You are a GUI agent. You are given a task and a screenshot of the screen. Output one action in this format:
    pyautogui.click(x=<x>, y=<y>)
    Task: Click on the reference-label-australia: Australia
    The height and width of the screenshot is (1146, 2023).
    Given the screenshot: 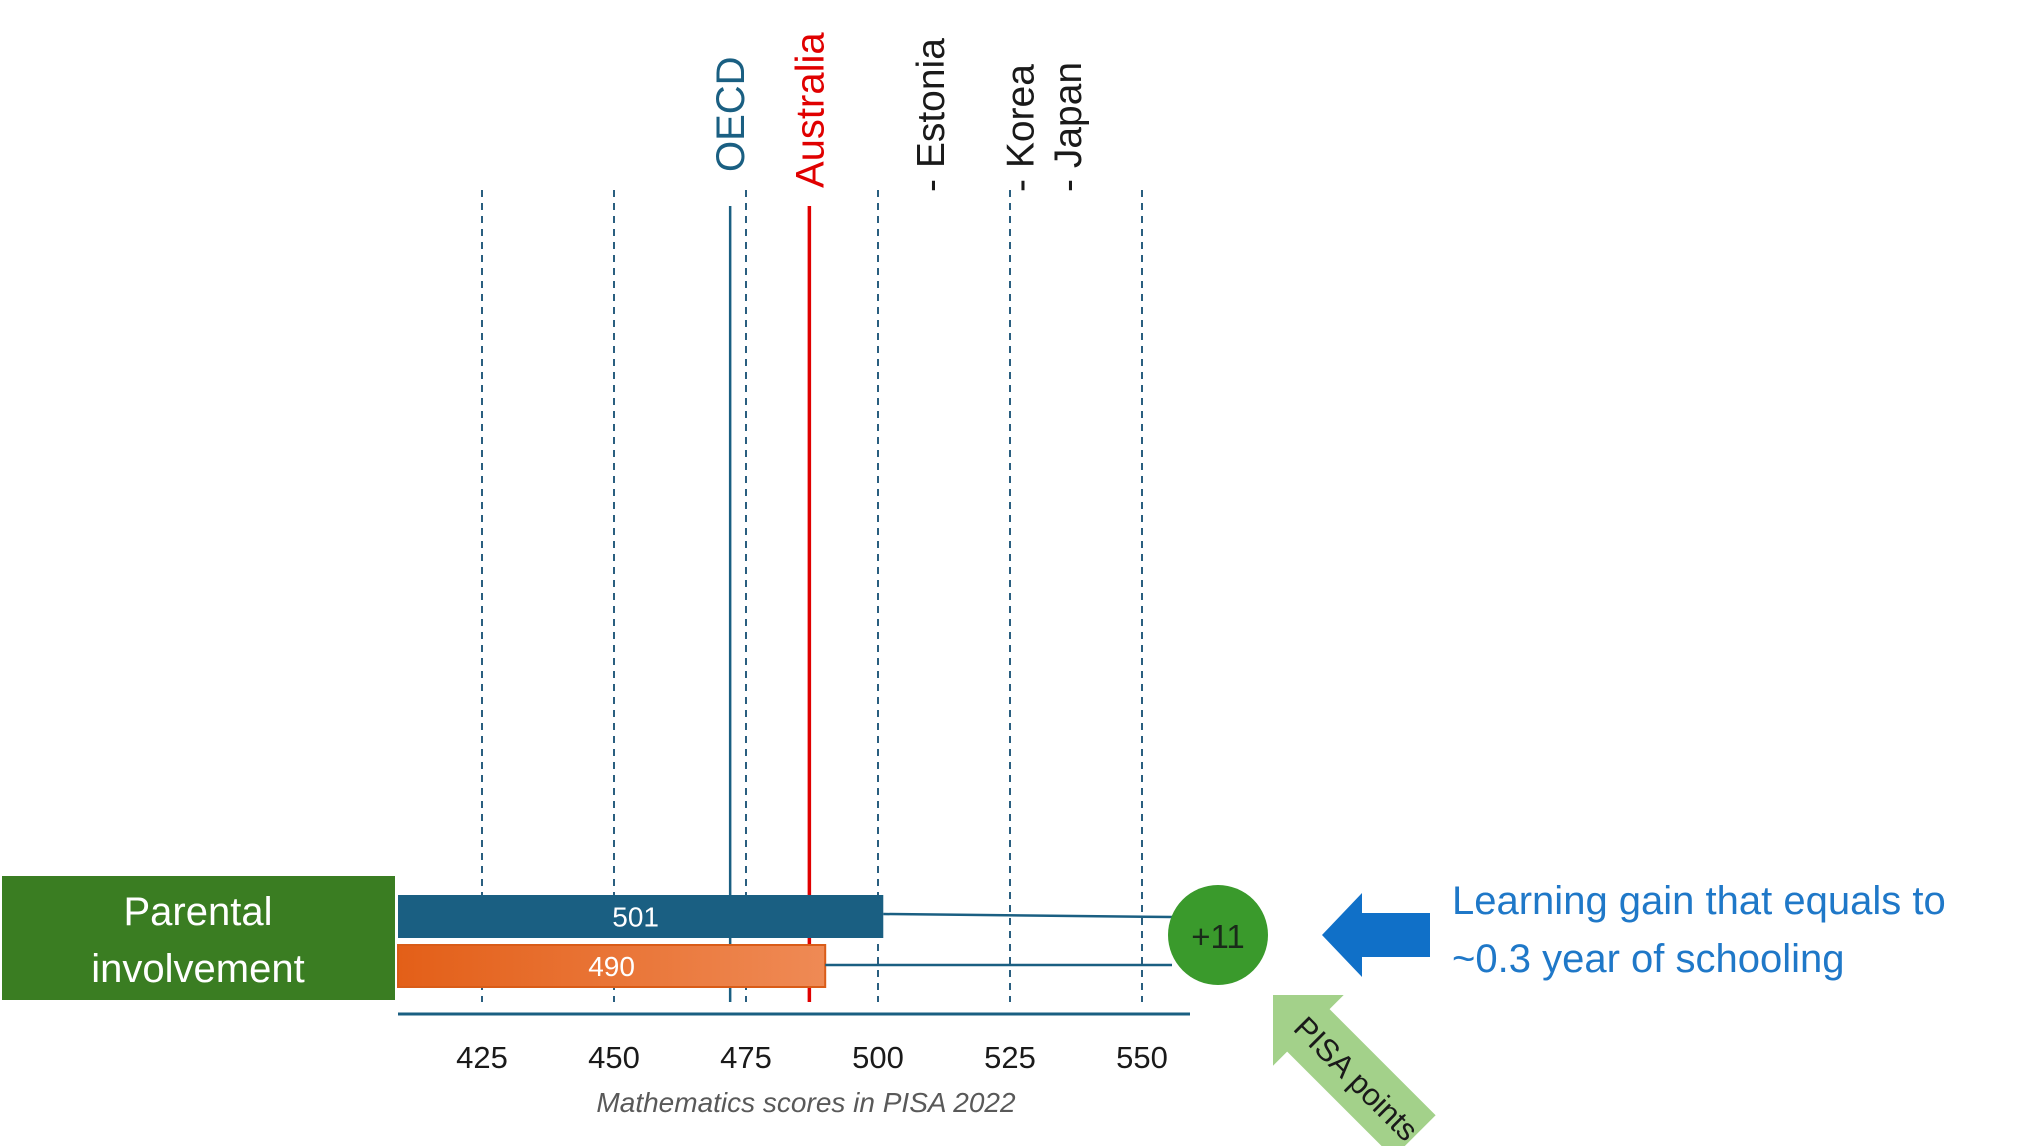 What is the action you would take?
    pyautogui.click(x=810, y=110)
    